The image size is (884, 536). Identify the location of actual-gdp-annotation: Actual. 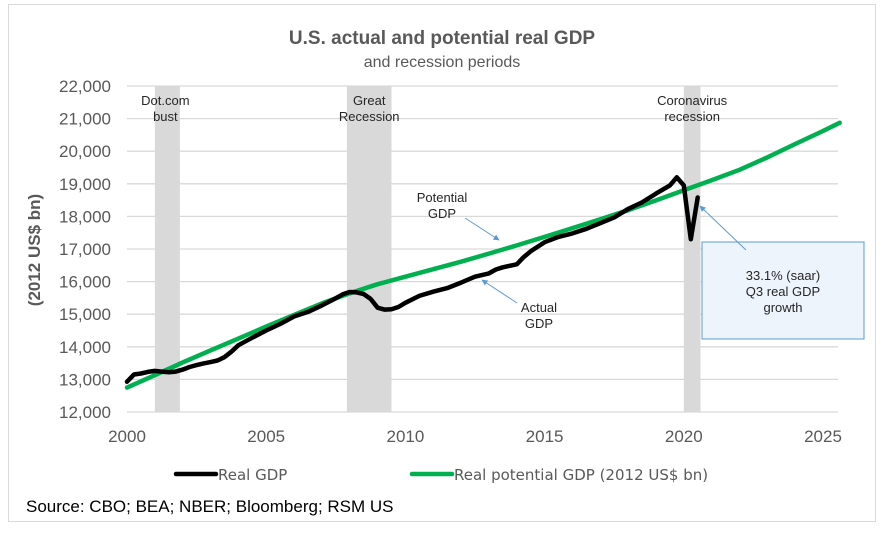
(539, 307).